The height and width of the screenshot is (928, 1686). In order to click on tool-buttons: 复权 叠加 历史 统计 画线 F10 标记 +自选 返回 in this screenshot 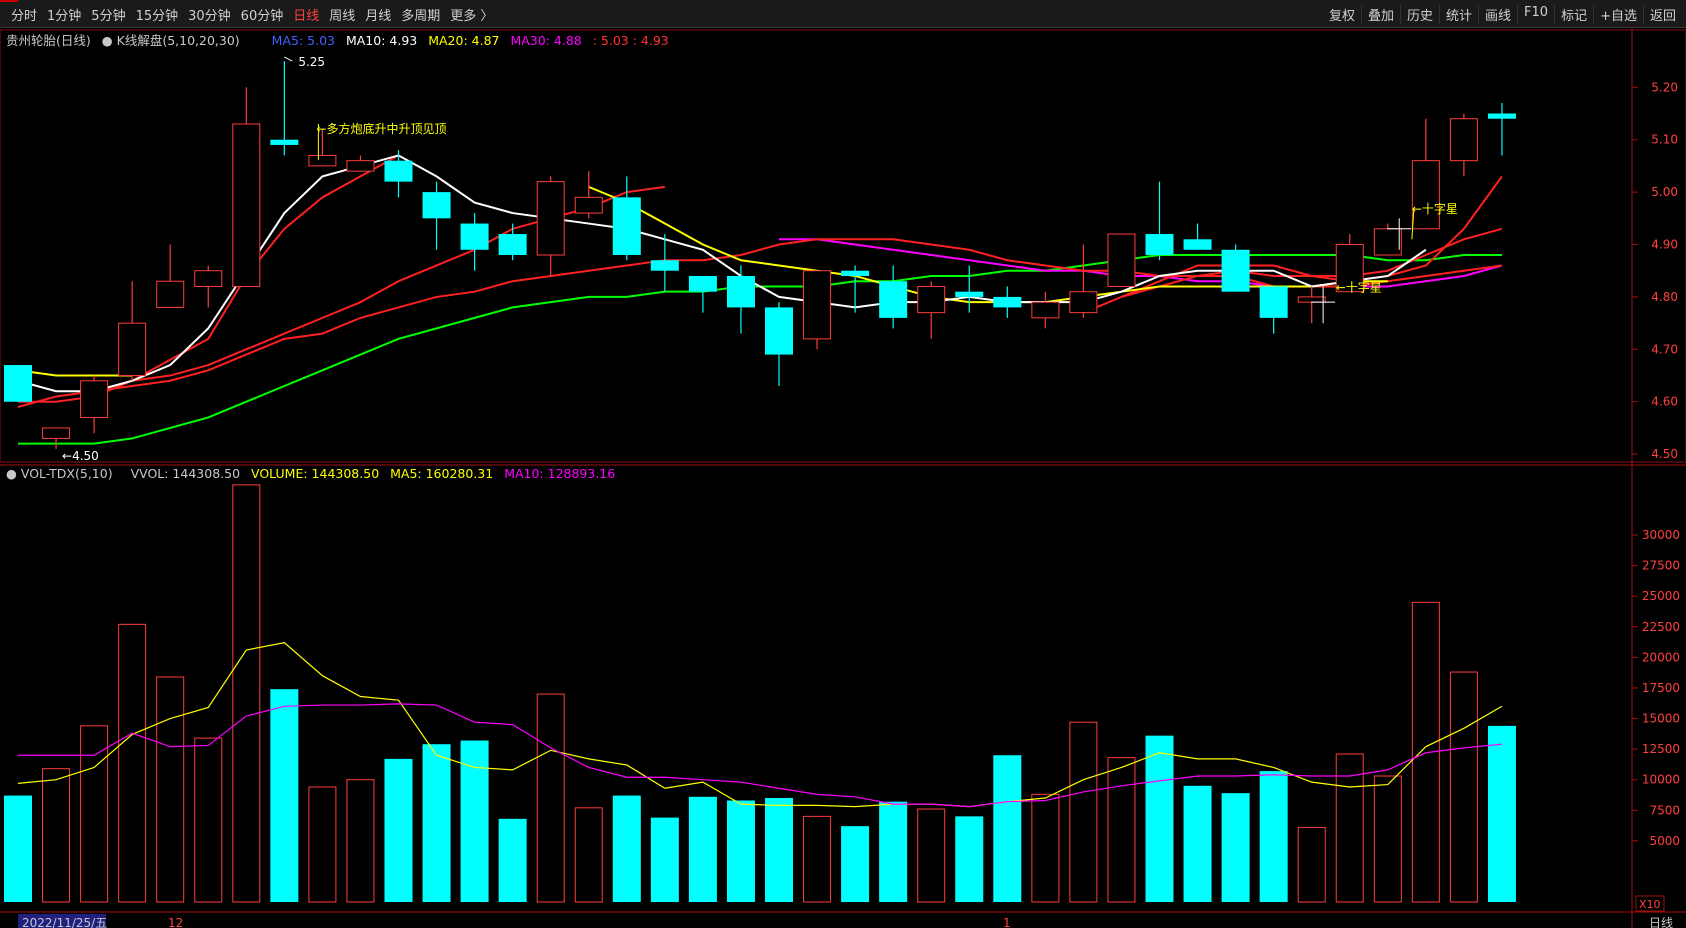, I will do `click(1502, 14)`.